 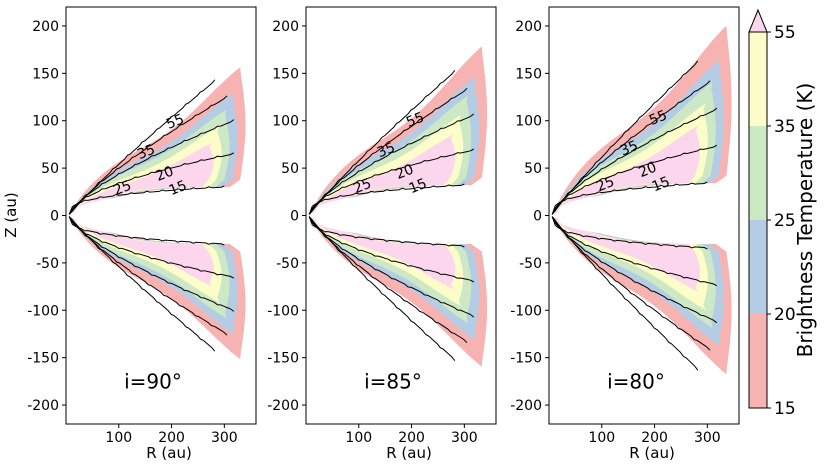 I want to click on colorbar-tick-label: 15, so click(x=785, y=409).